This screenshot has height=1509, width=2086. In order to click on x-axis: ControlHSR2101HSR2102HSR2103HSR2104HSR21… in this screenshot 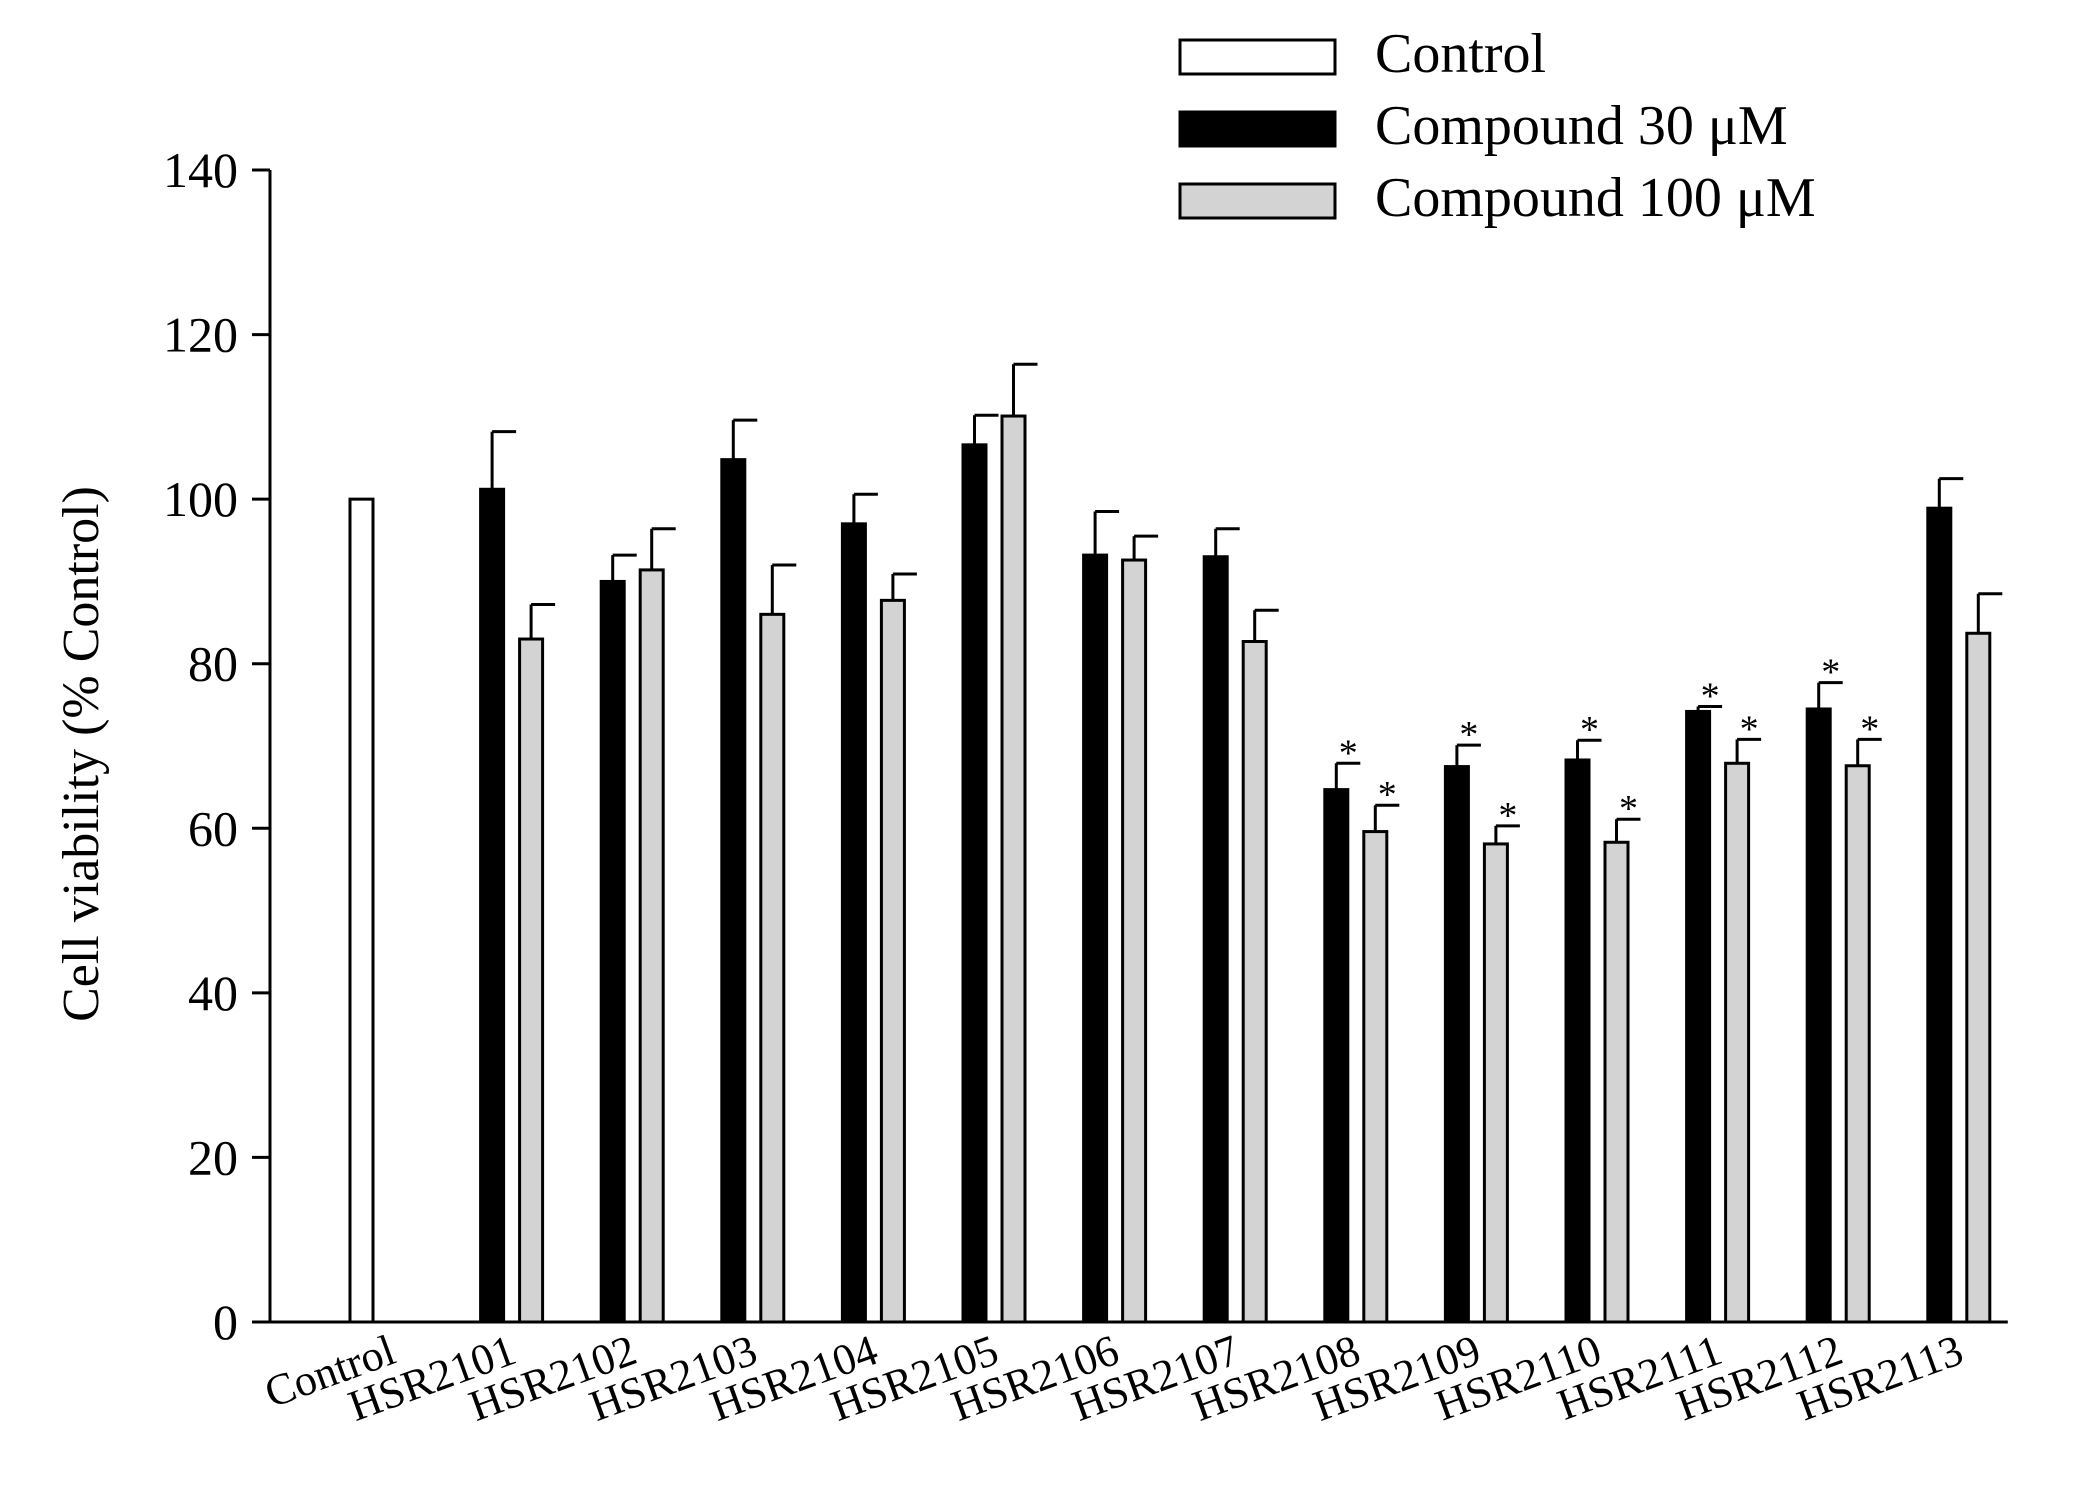, I will do `click(1133, 1375)`.